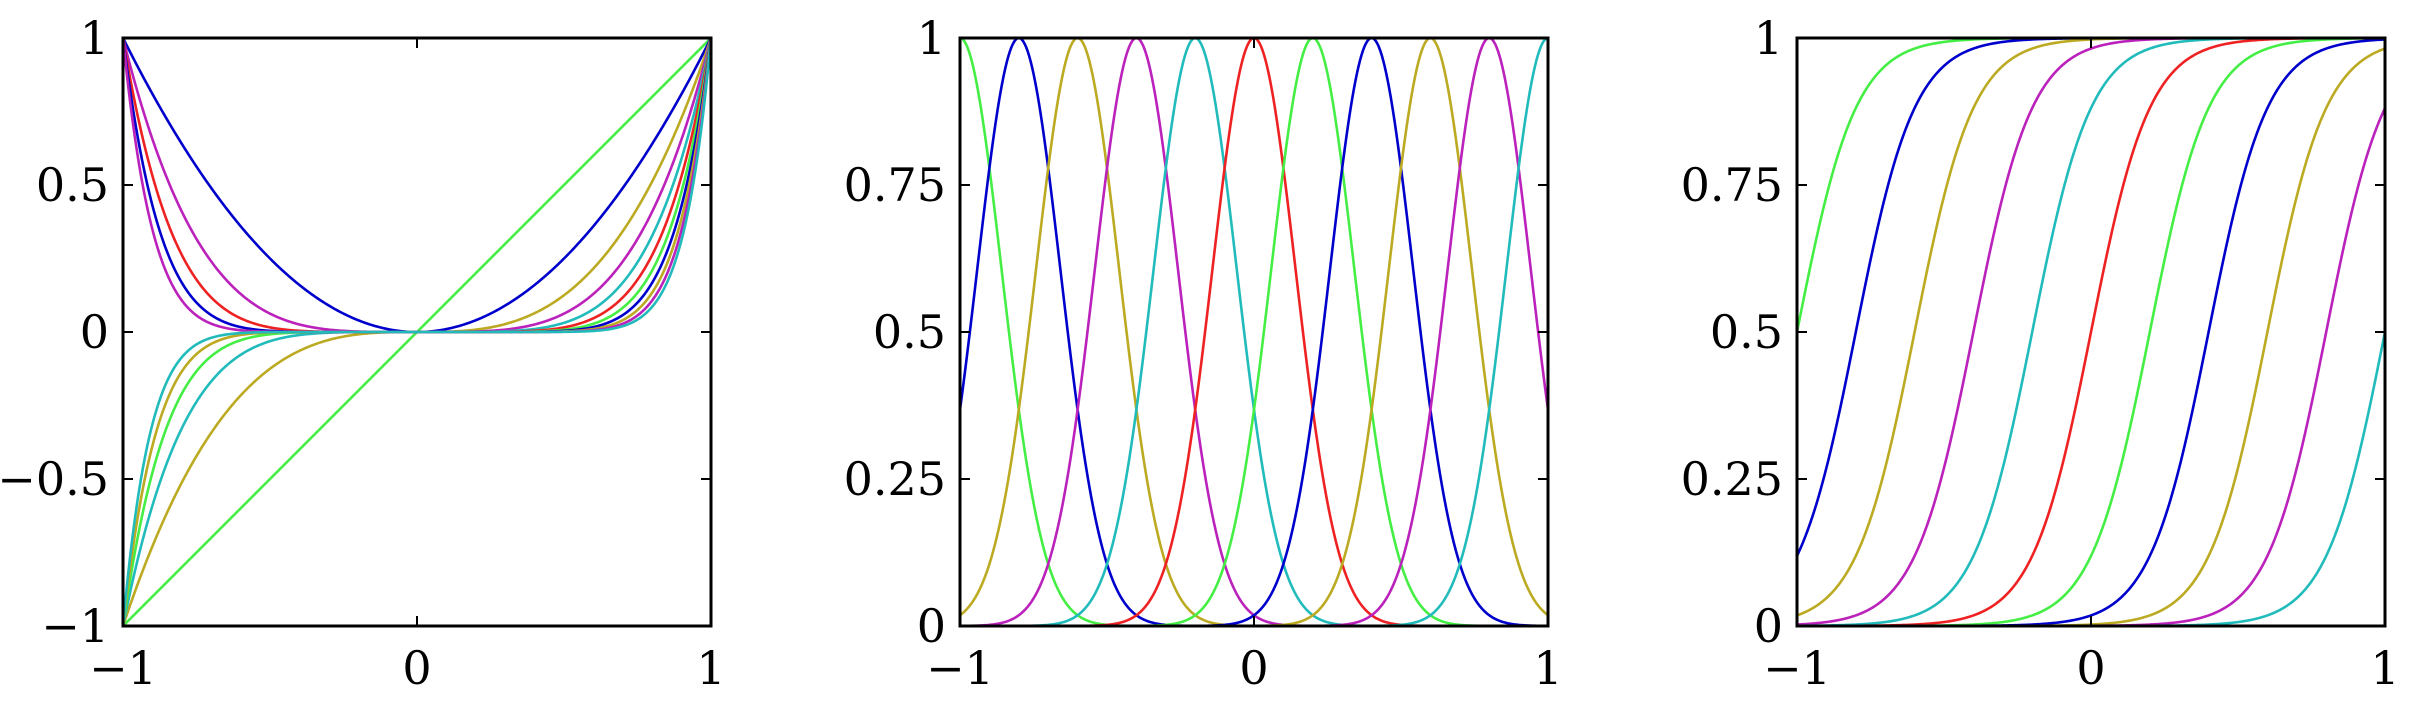 The width and height of the screenshot is (2430, 714). Describe the element at coordinates (75, 626) in the screenshot. I see `y-tick-label: −1` at that location.